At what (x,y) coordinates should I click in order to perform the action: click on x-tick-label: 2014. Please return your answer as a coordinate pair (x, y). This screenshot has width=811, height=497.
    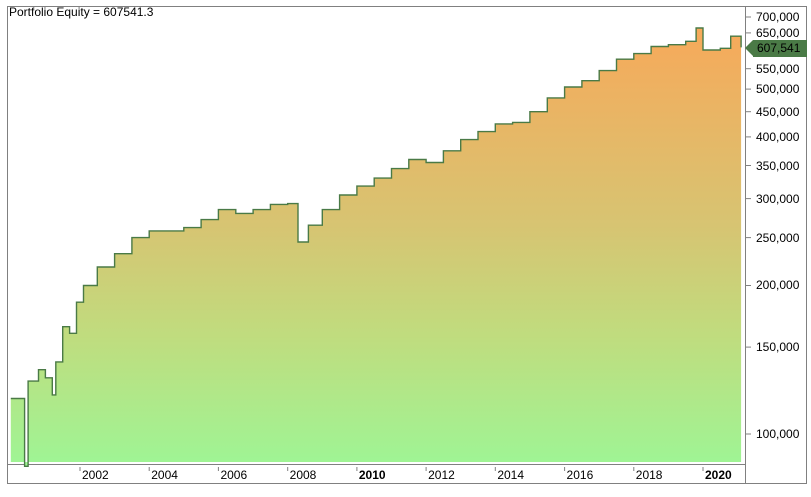
    Looking at the image, I should click on (511, 475).